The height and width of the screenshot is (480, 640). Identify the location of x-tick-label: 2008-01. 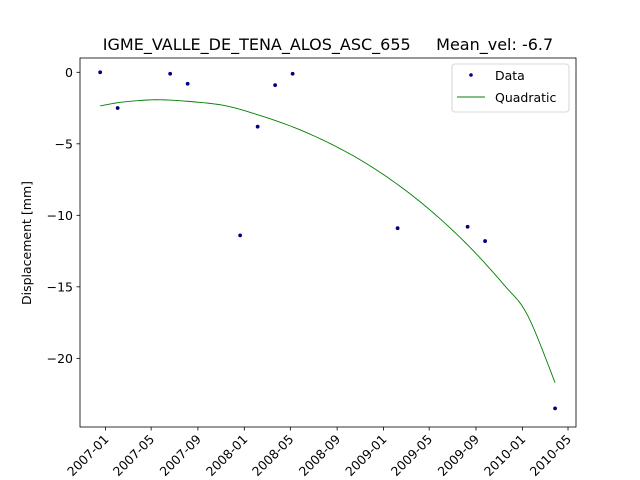
(227, 456).